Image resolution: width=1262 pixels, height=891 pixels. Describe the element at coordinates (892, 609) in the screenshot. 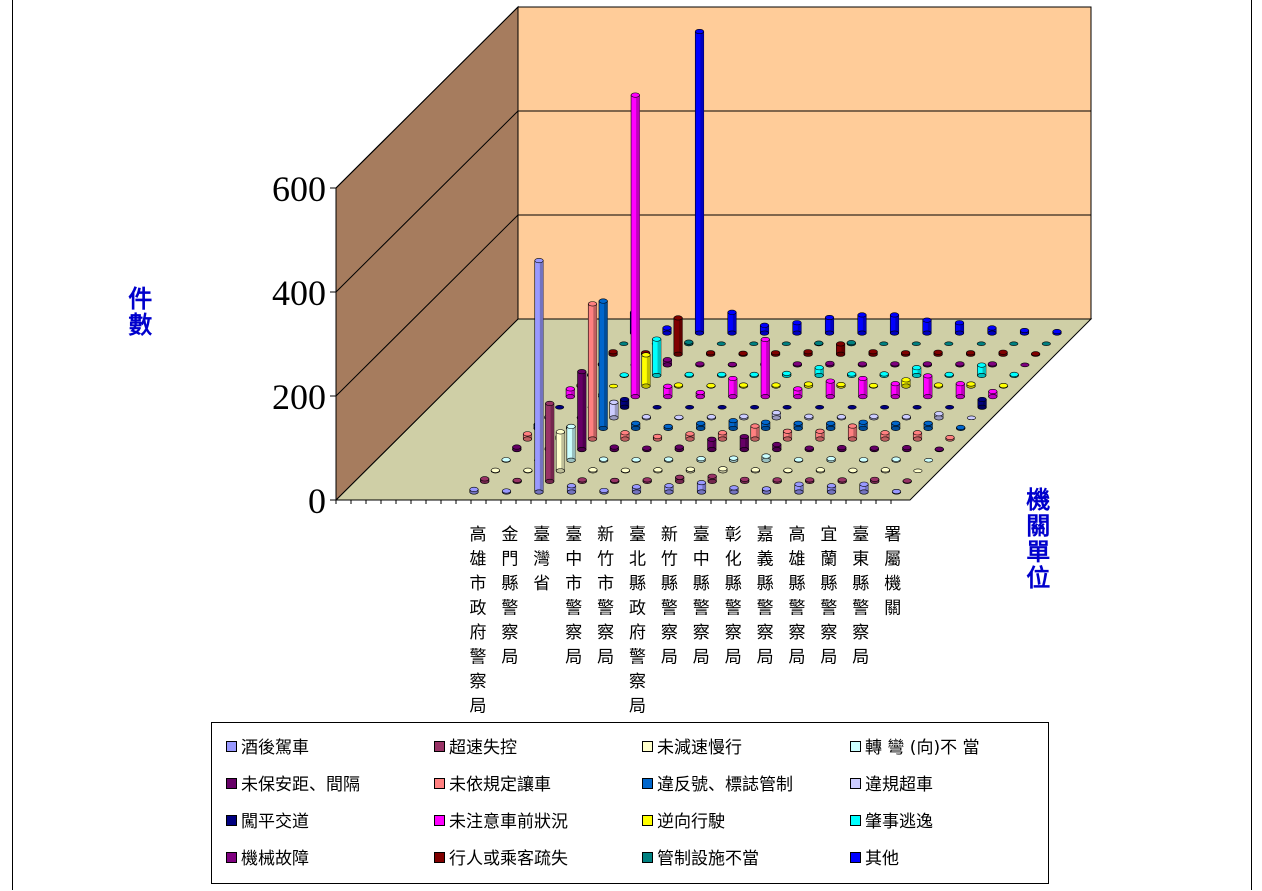

I see `x-tick-label: 關` at that location.